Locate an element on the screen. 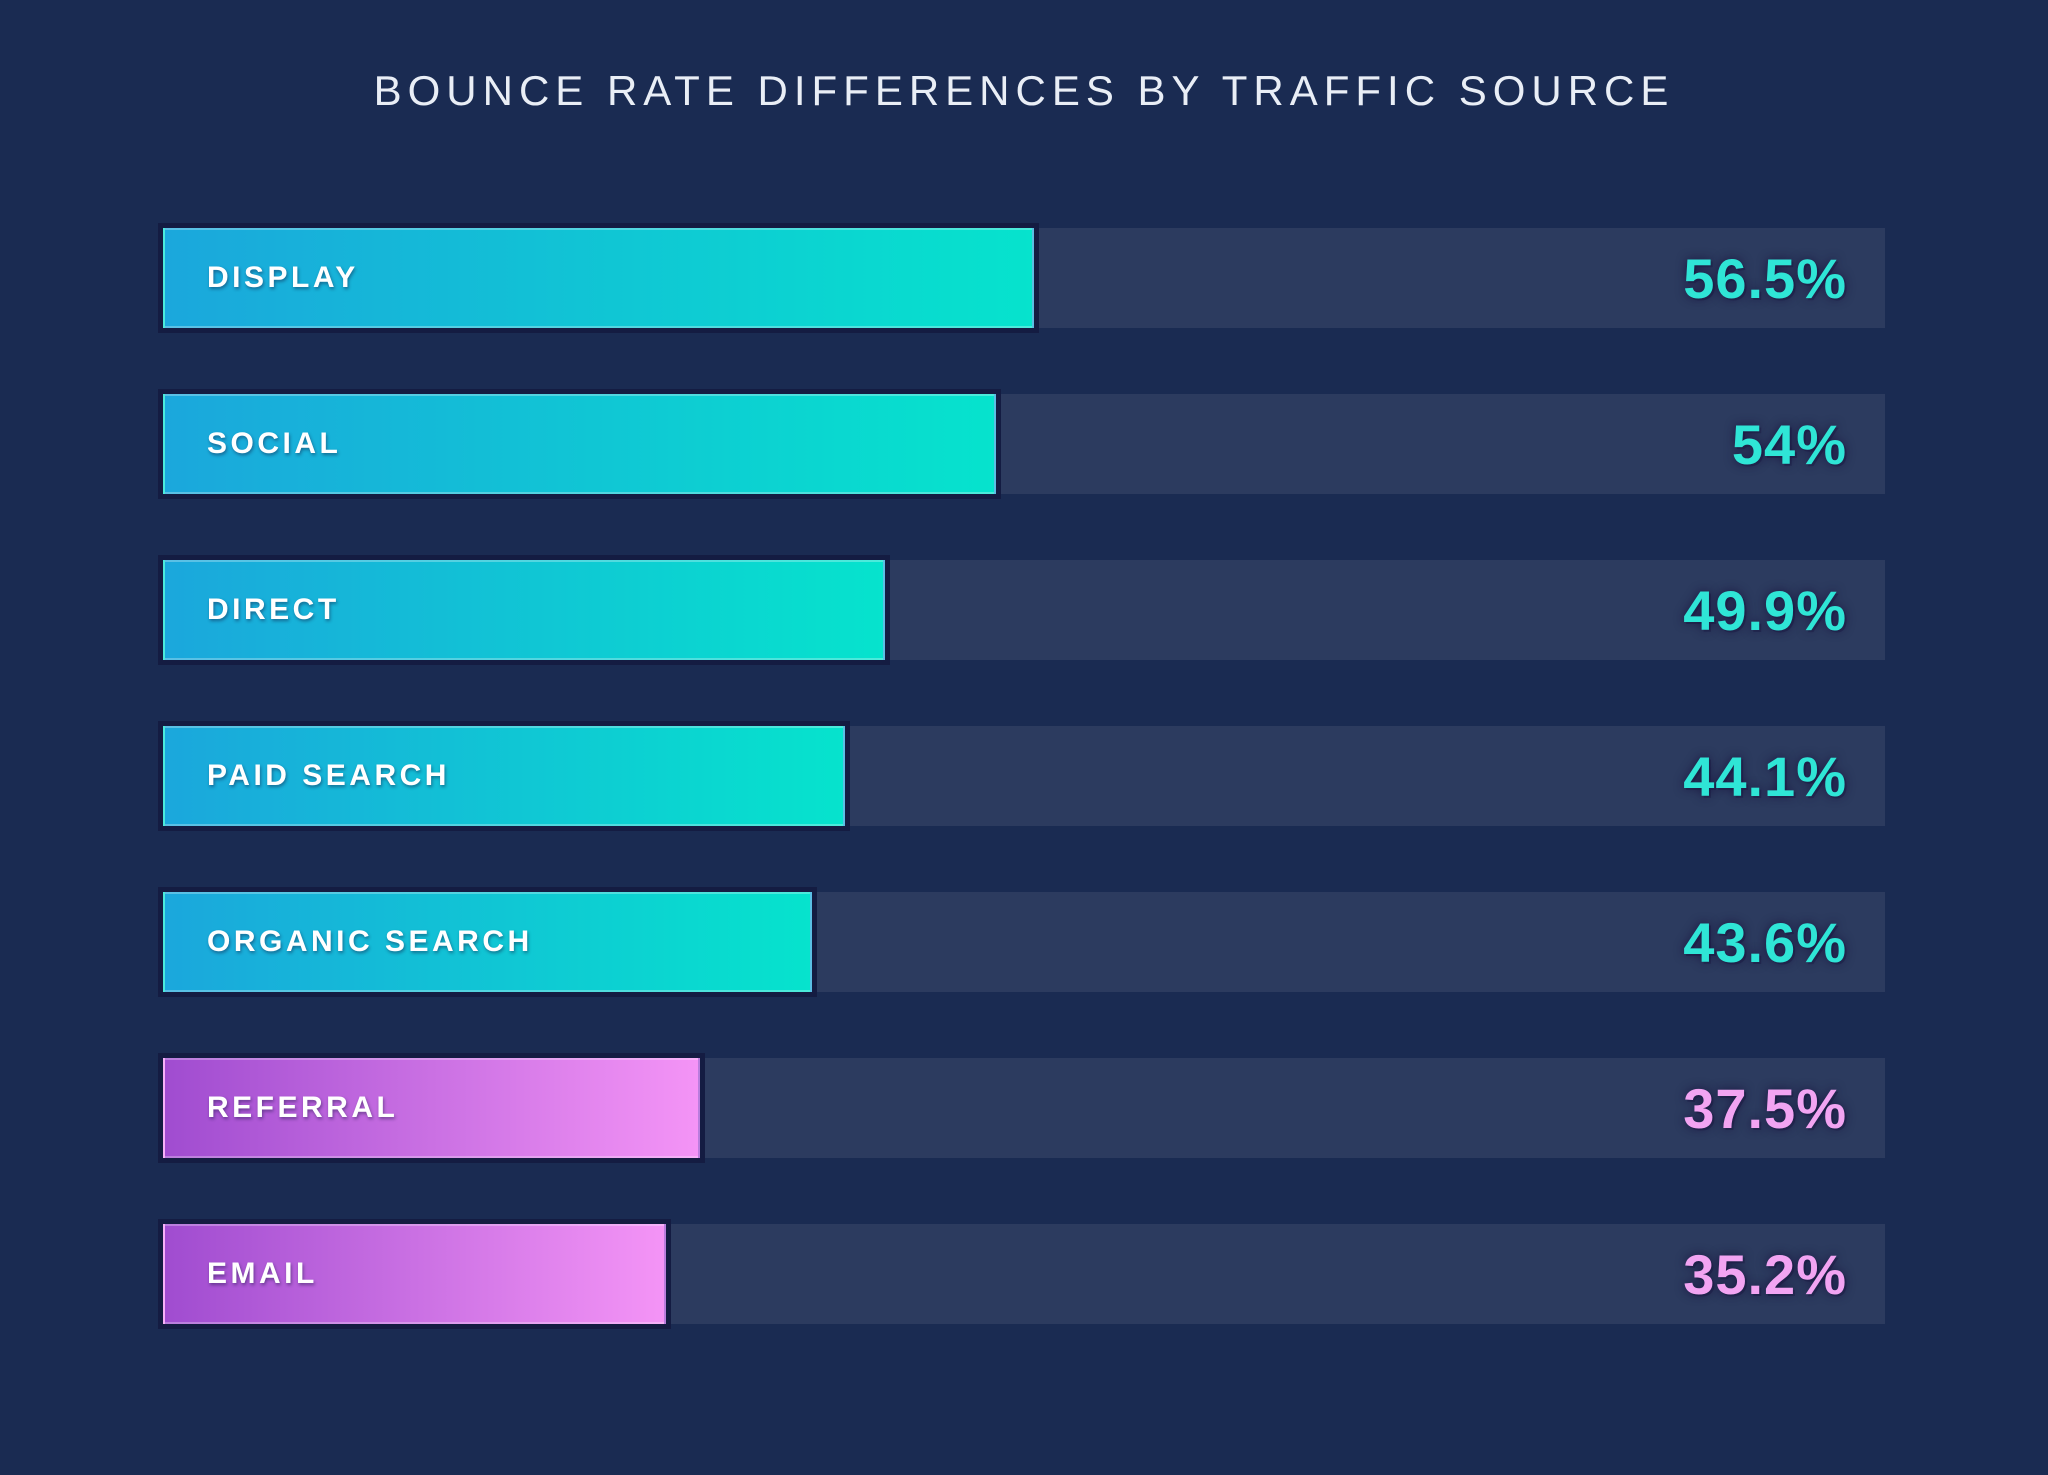 This screenshot has width=2048, height=1475. bar-label: REFERRAL is located at coordinates (303, 1107).